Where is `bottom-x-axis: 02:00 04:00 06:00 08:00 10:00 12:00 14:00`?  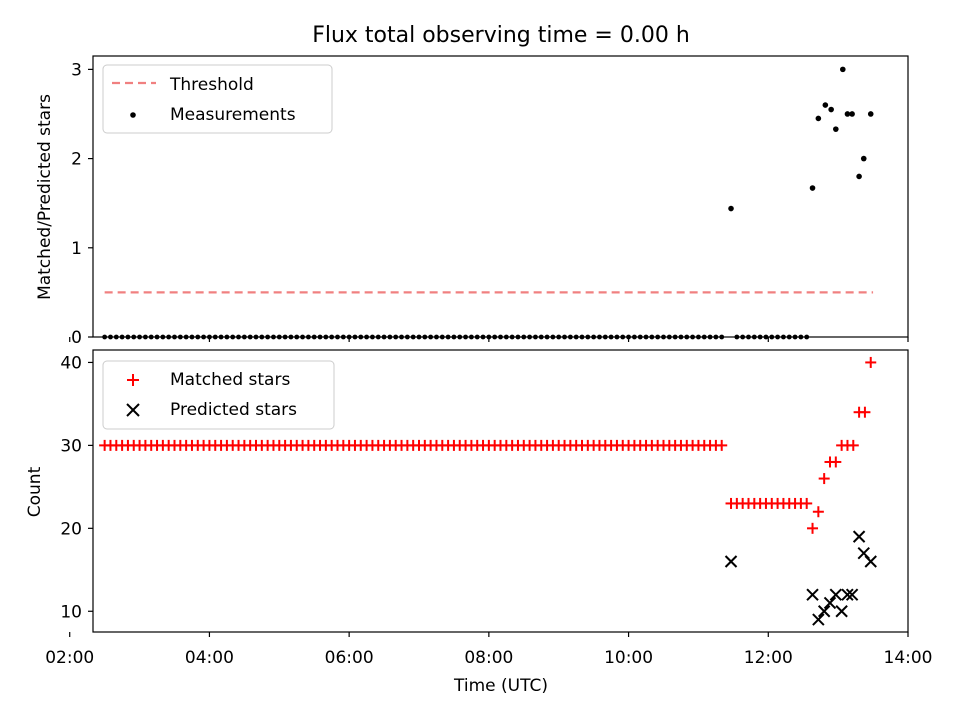 bottom-x-axis: 02:00 04:00 06:00 08:00 10:00 12:00 14:00 is located at coordinates (489, 650).